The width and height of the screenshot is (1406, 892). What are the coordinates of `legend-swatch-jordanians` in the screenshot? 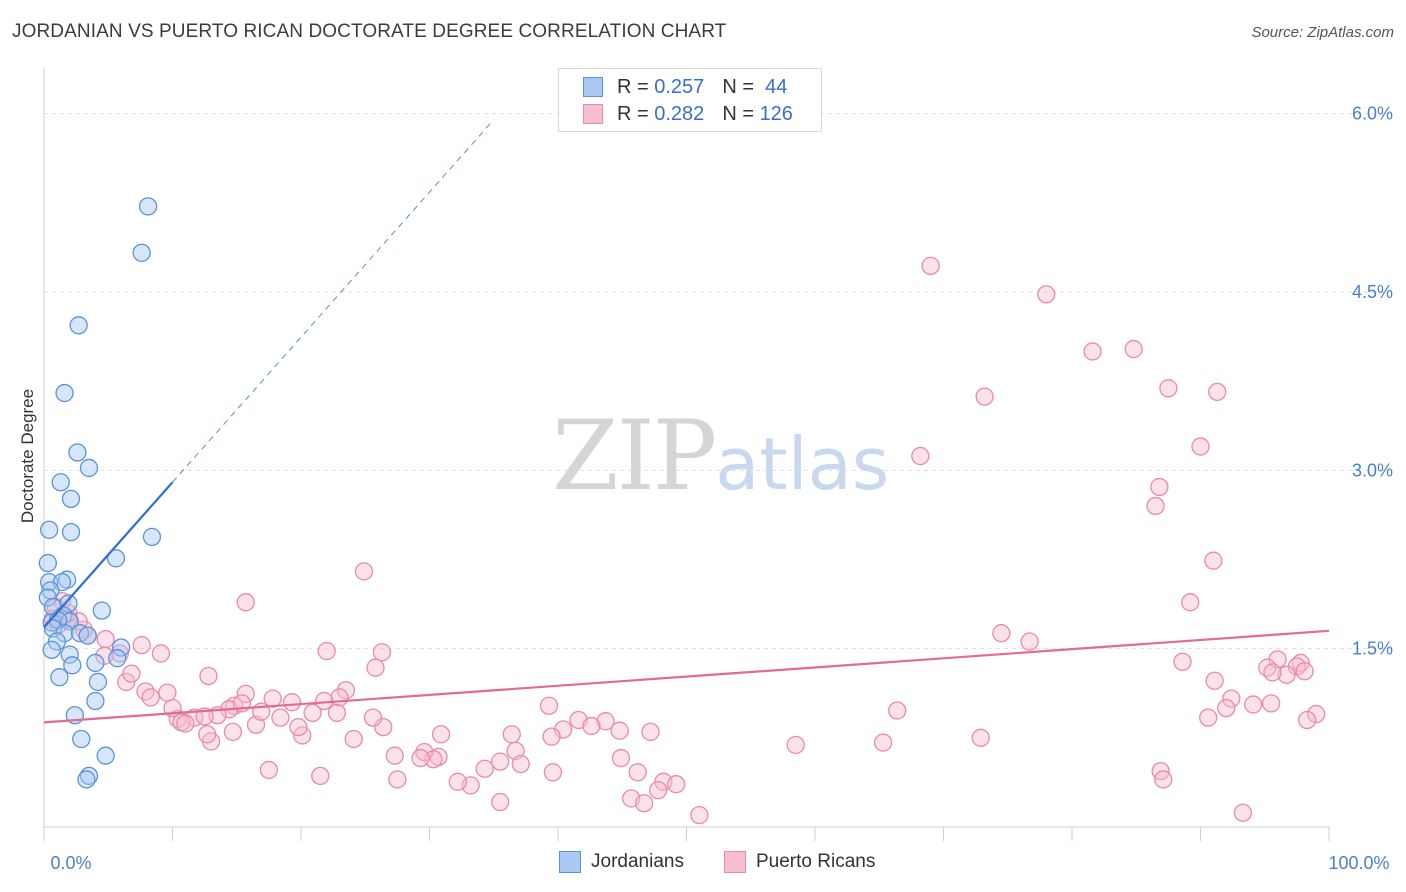 It's located at (570, 862).